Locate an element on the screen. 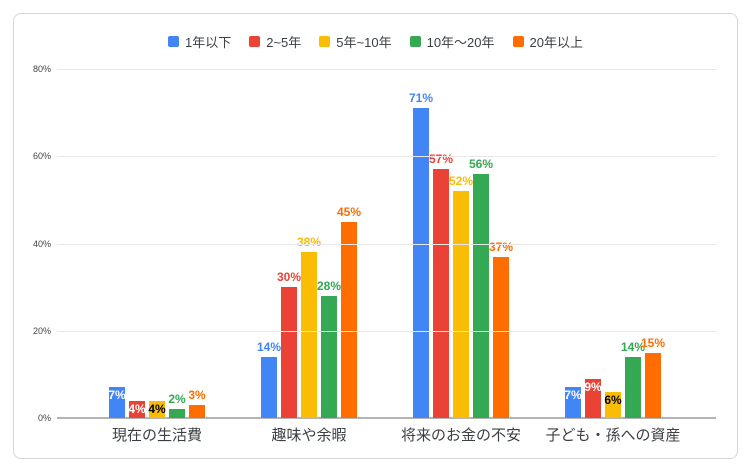 This screenshot has height=475, width=753. legend-label: 5年~10年 is located at coordinates (364, 42).